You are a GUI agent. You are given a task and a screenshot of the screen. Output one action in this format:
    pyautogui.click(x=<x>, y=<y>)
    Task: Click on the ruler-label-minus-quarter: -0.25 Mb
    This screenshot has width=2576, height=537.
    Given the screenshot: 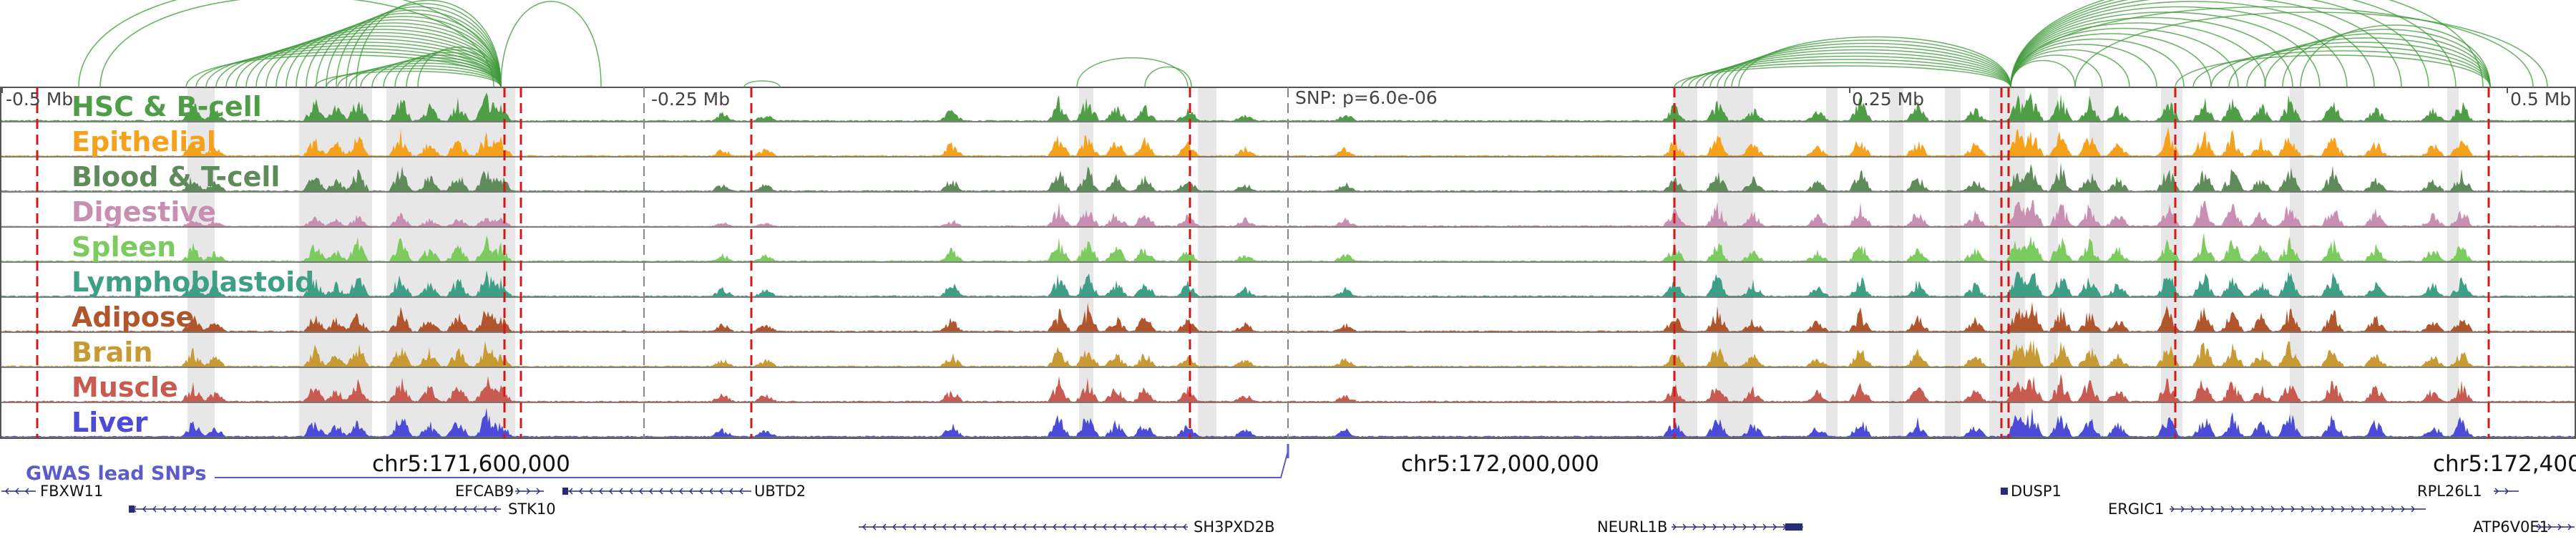 What is the action you would take?
    pyautogui.click(x=691, y=99)
    